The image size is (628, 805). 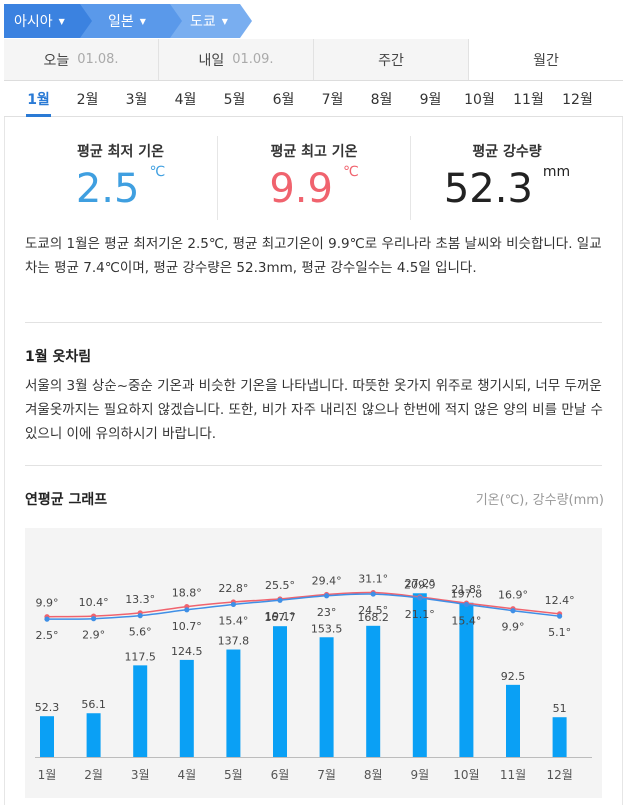 What do you see at coordinates (373, 775) in the screenshot?
I see `x-tick-label-8: 8월` at bounding box center [373, 775].